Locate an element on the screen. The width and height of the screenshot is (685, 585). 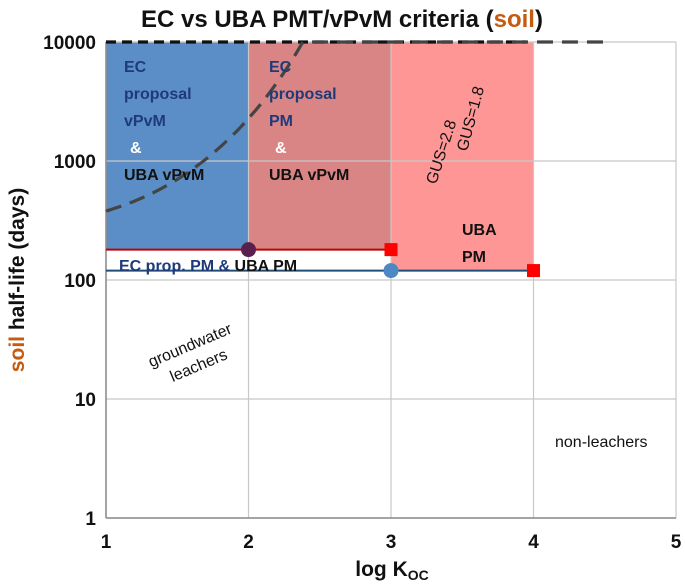
groundwater-leachers-label: groundwaterleachers is located at coordinates (195, 355).